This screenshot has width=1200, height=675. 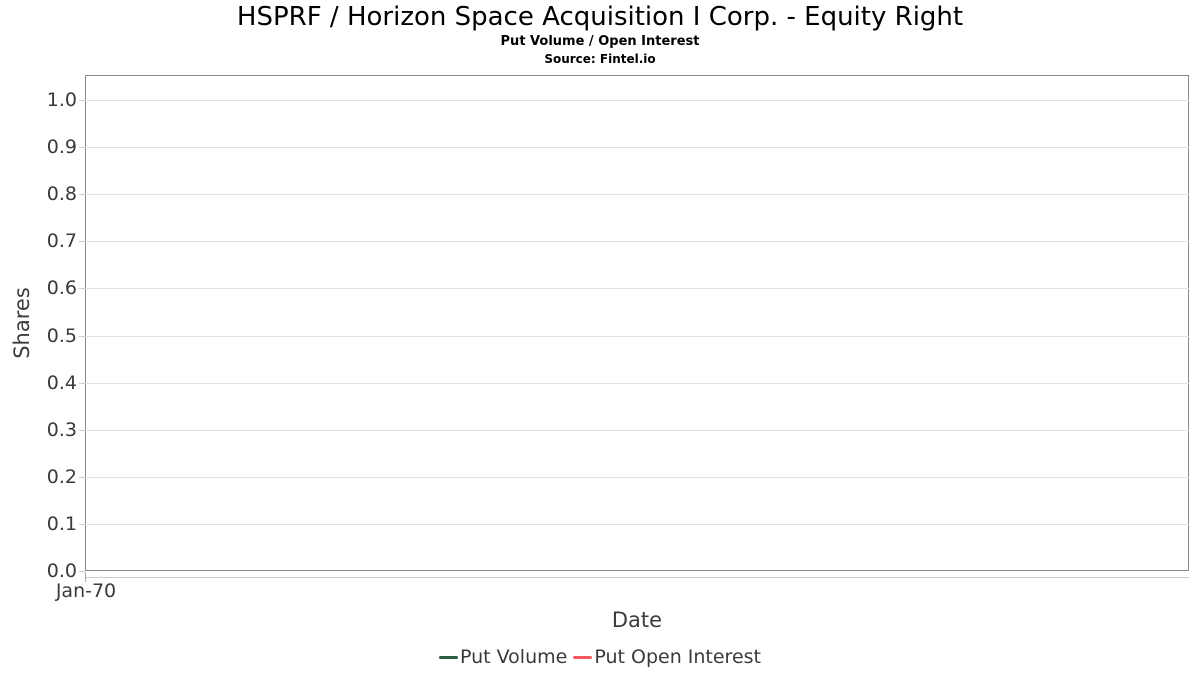 What do you see at coordinates (61, 147) in the screenshot?
I see `y-tick-label: 0.9` at bounding box center [61, 147].